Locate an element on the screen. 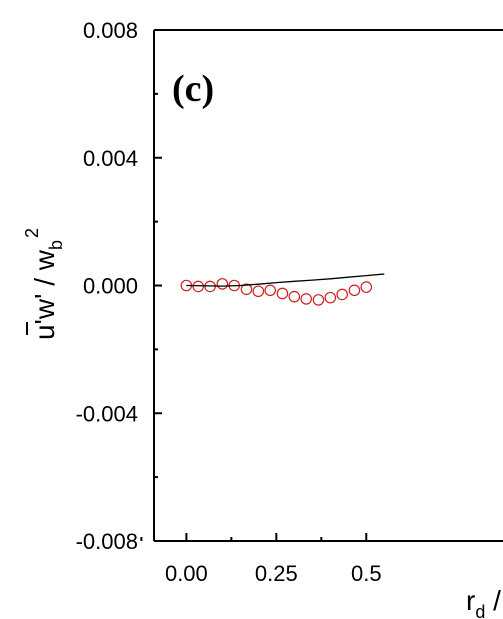 The image size is (503, 619). plot-clip-group is located at coordinates (282, 289).